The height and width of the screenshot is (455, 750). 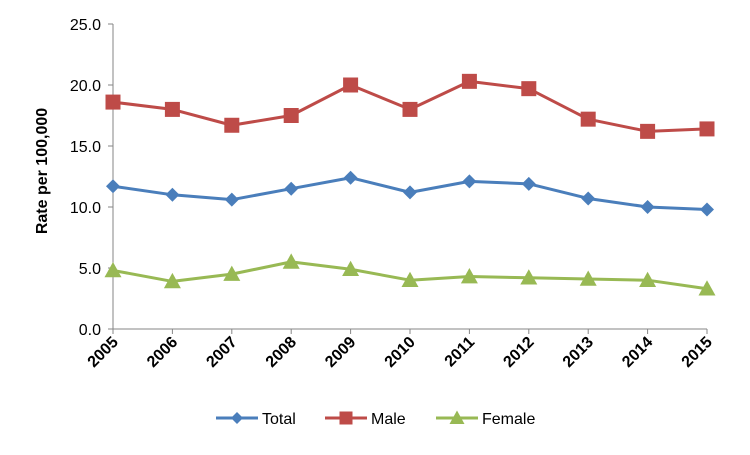 I want to click on legend: Total Male Female, so click(x=375, y=419).